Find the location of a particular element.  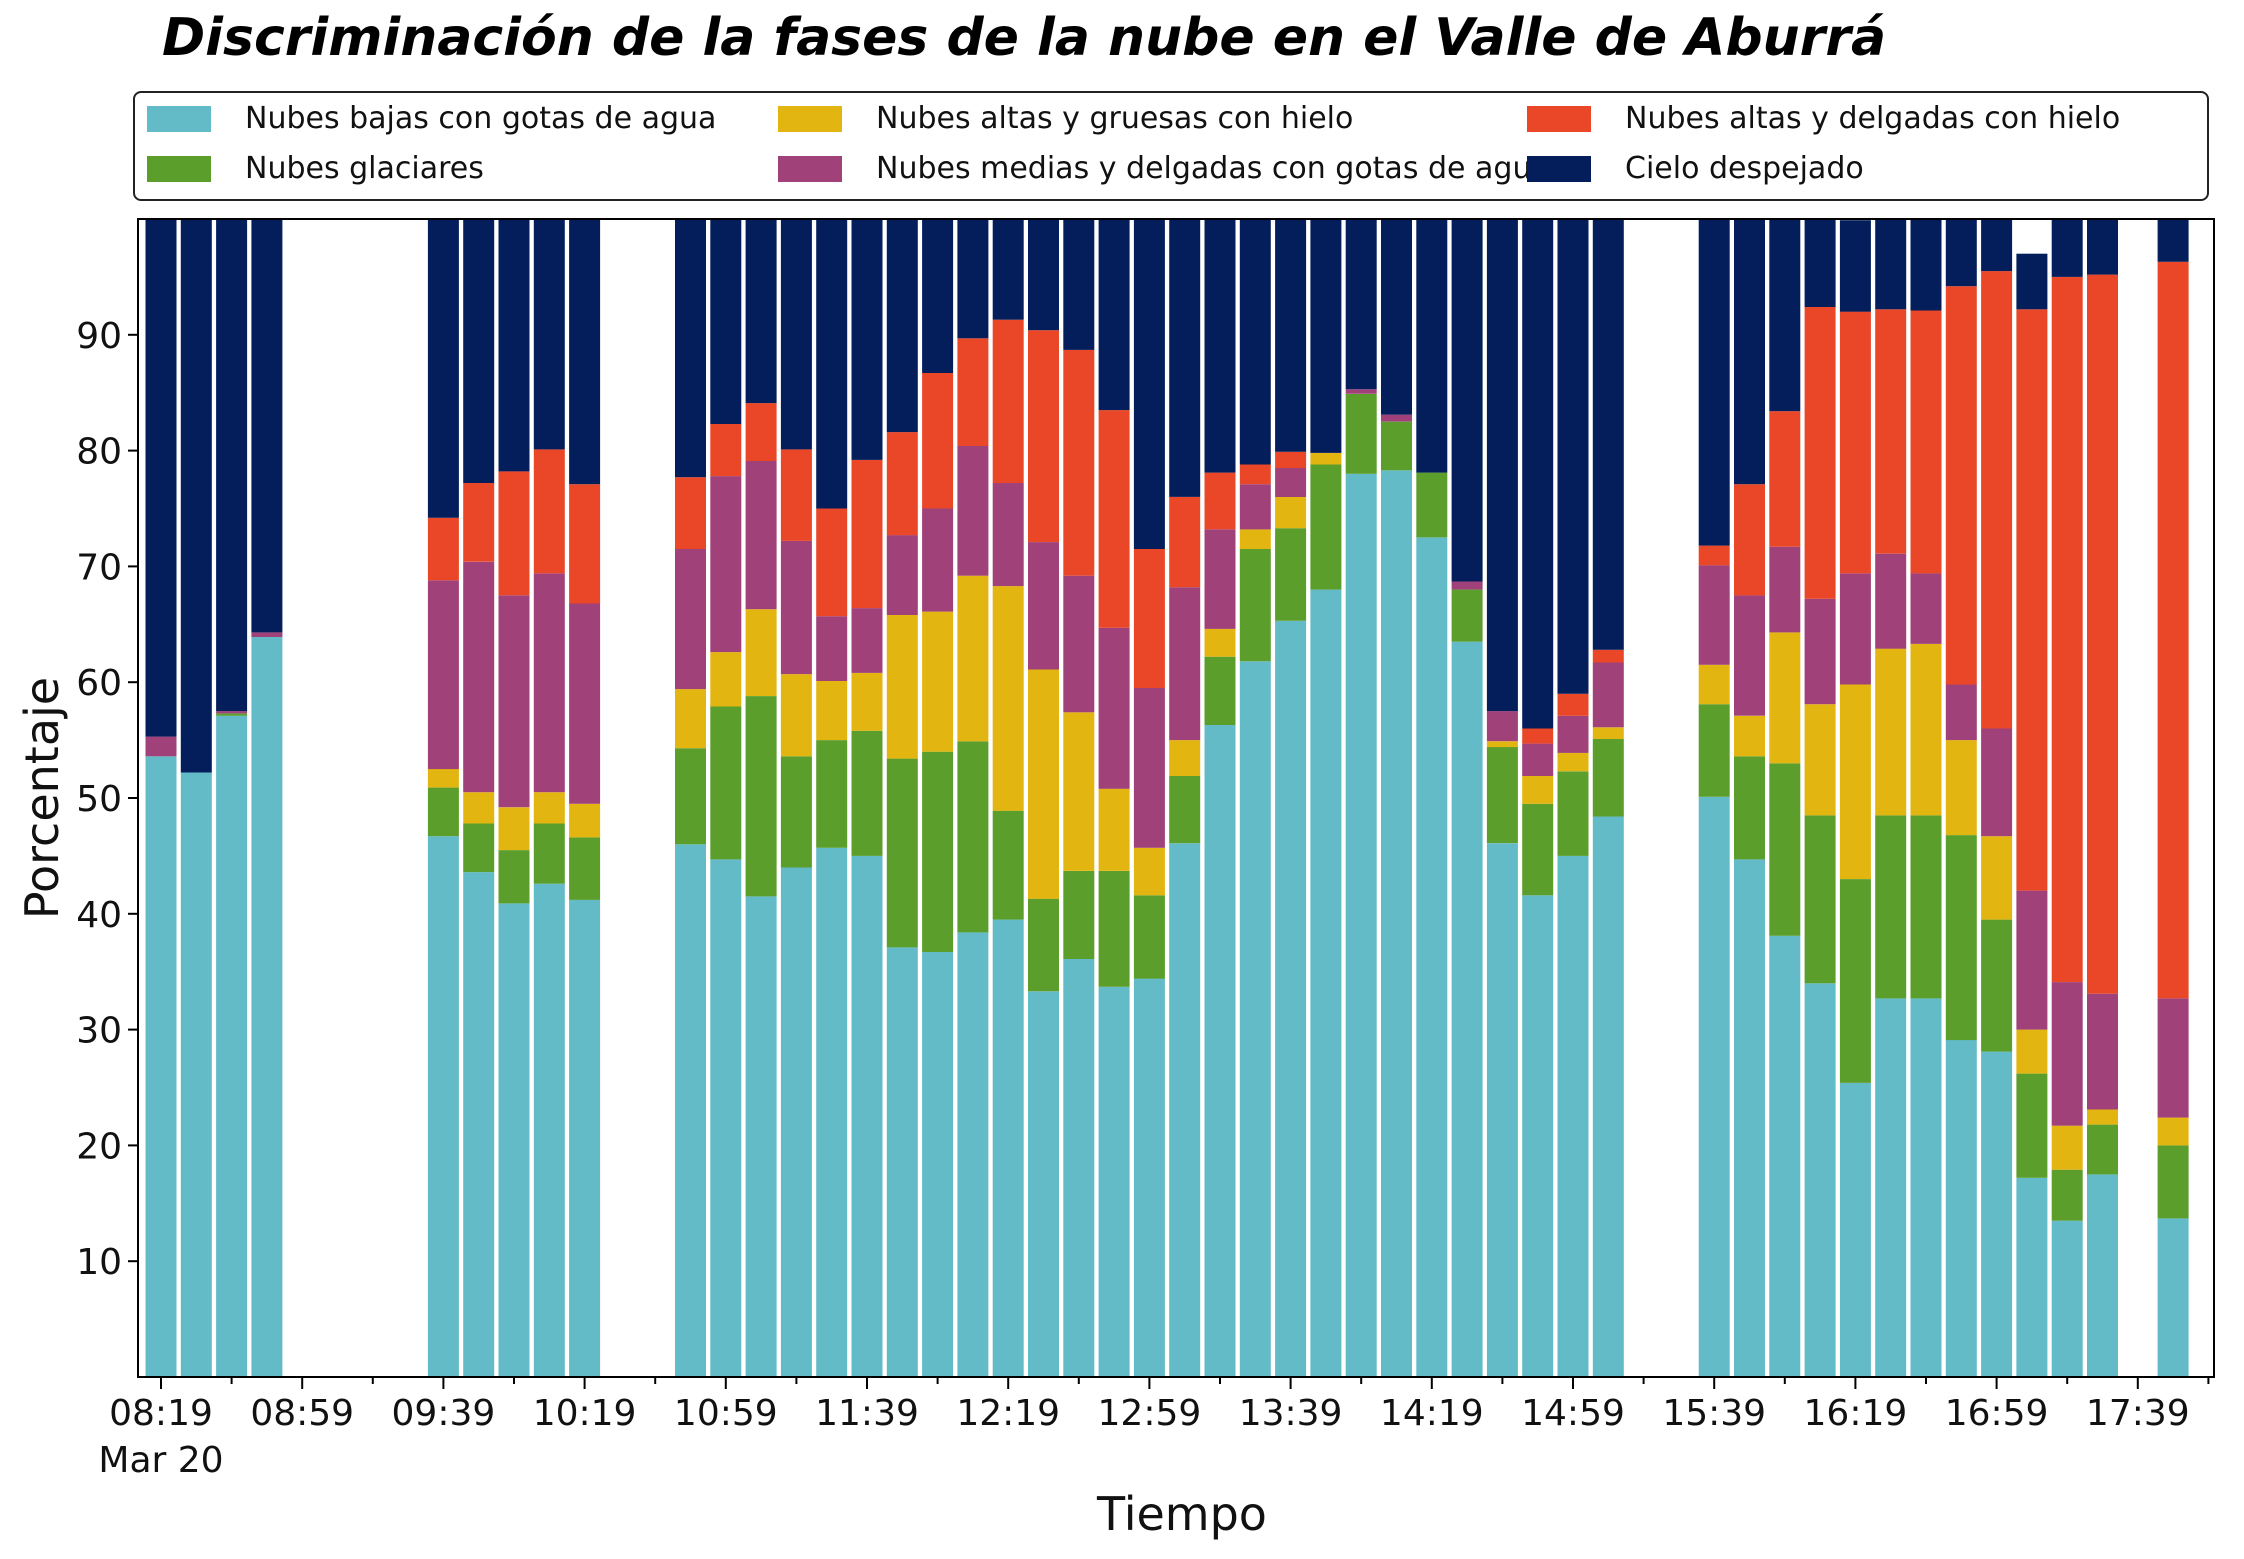

y-tick-label: 80 is located at coordinates (99, 452).